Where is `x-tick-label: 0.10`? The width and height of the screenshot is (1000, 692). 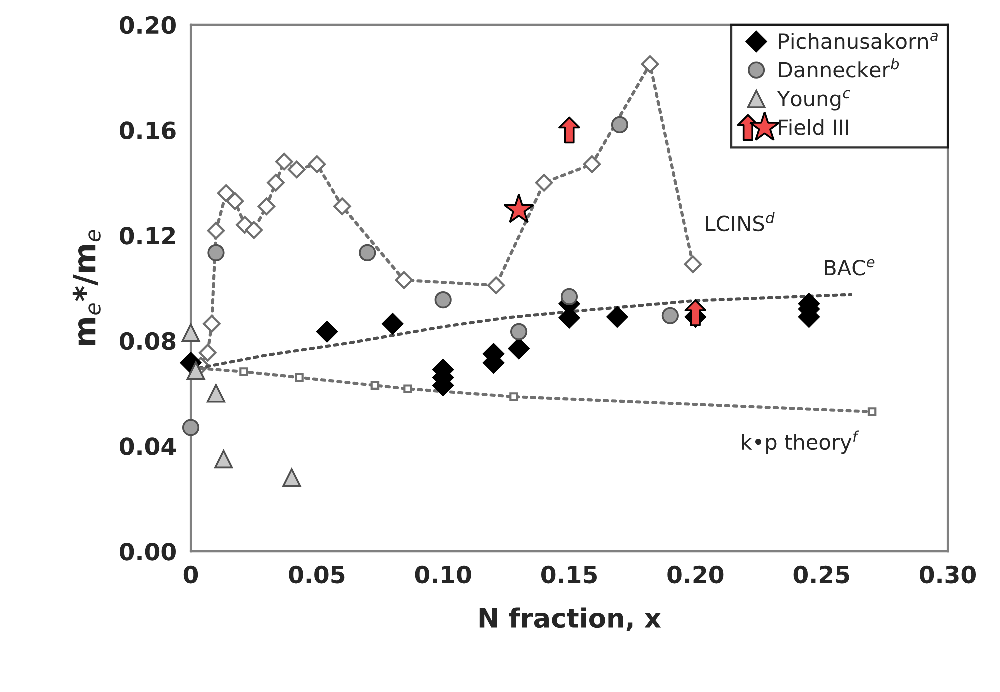
x-tick-label: 0.10 is located at coordinates (443, 575).